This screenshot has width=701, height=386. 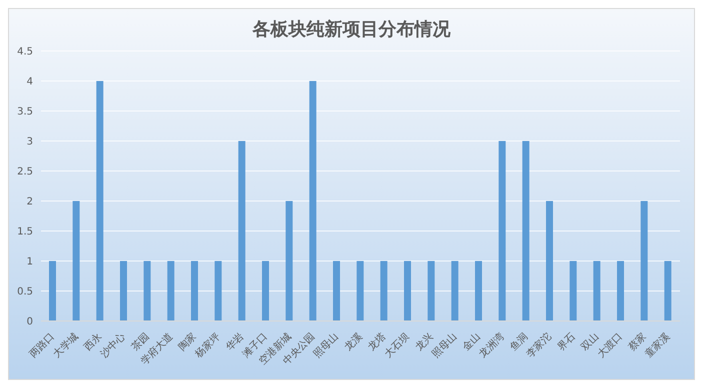 I want to click on y-tick-label: 0.5, so click(x=25, y=292).